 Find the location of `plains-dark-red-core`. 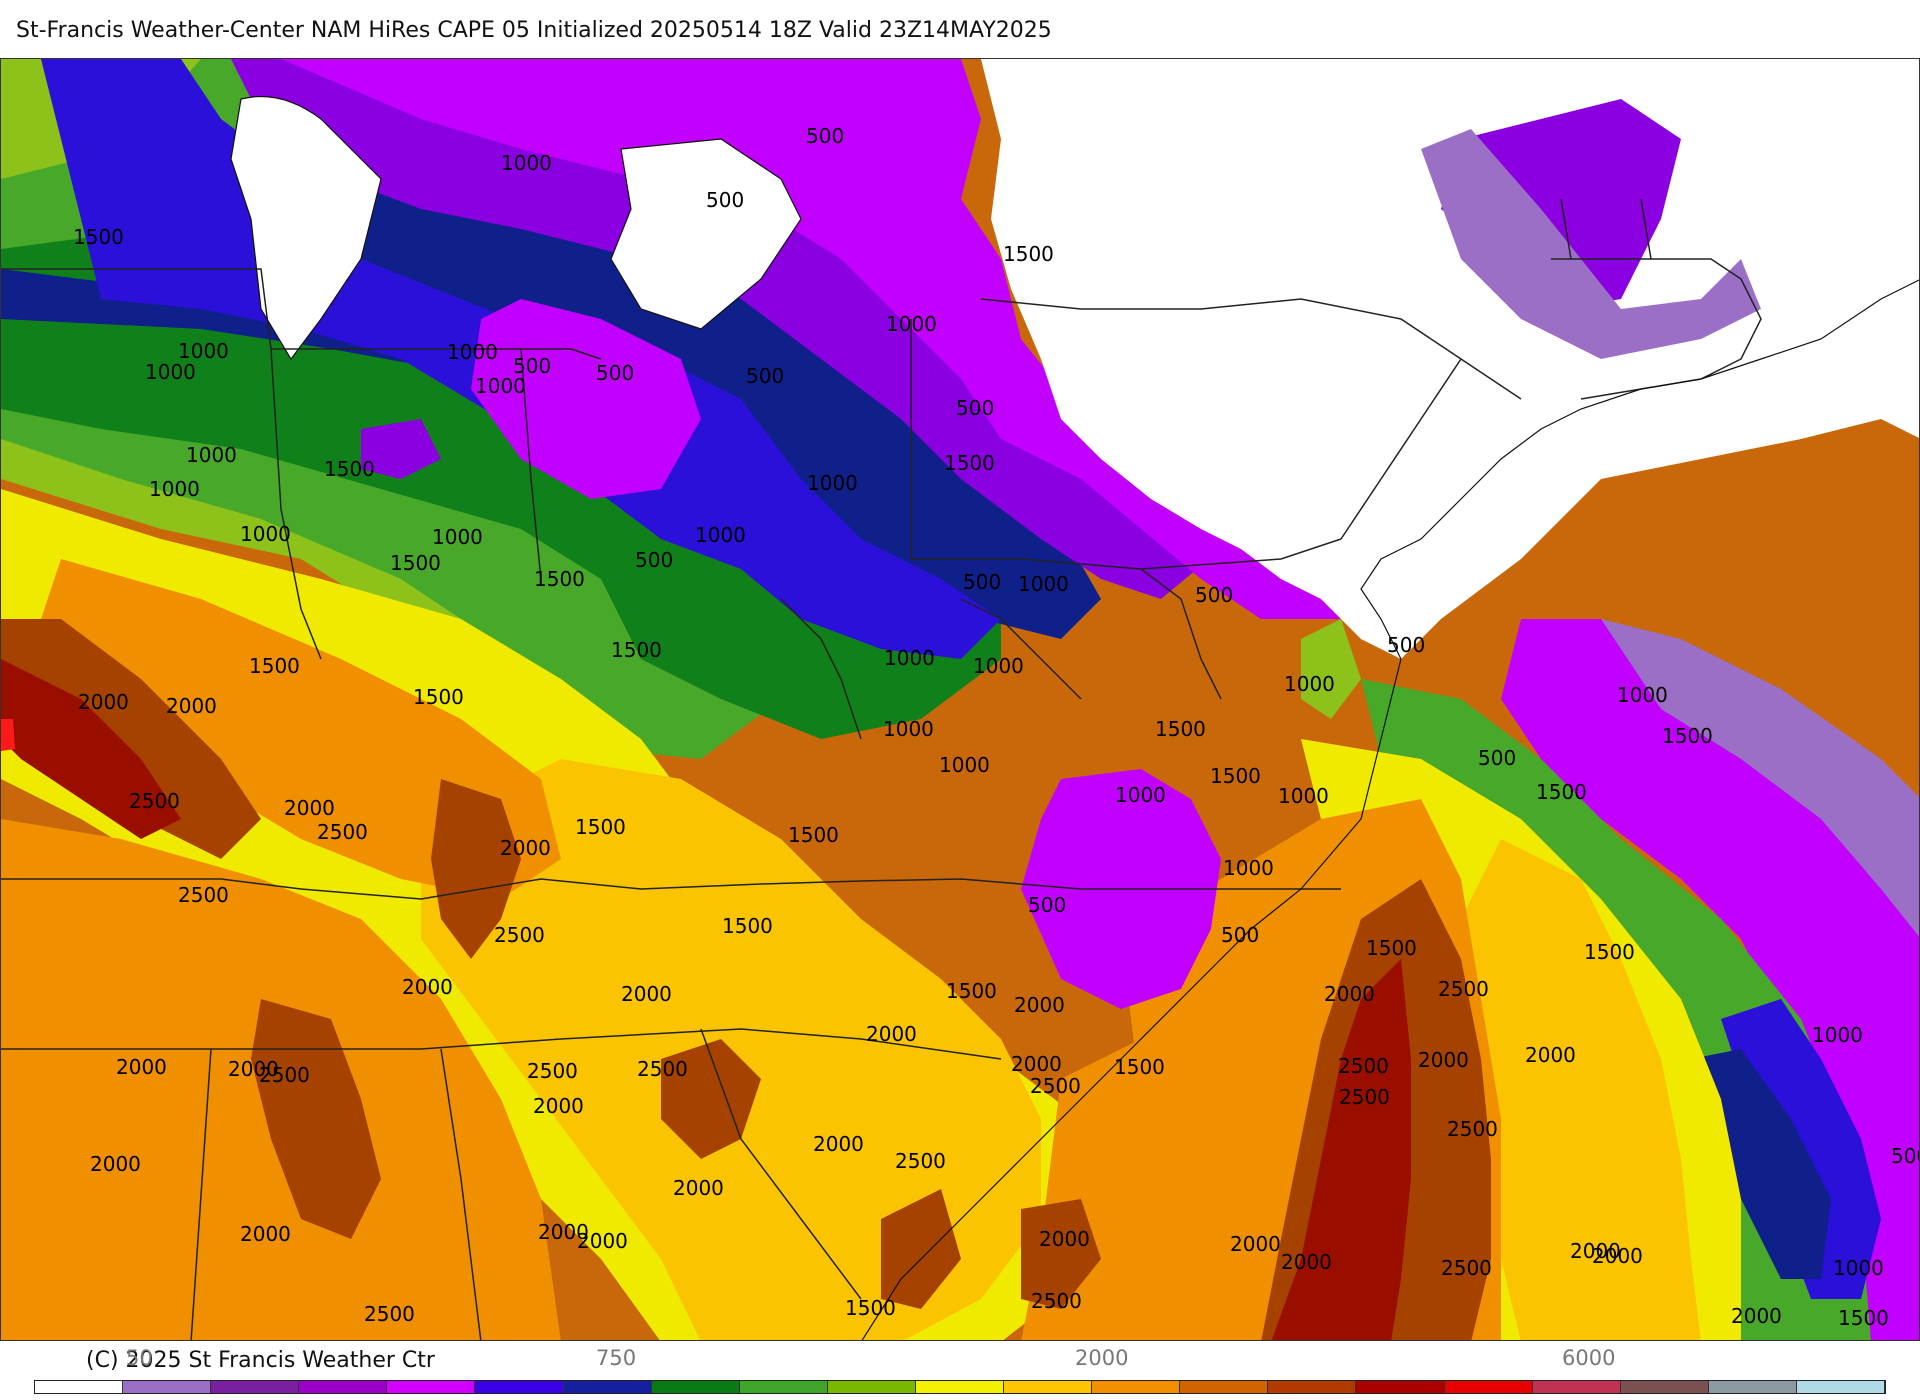

plains-dark-red-core is located at coordinates (91, 749).